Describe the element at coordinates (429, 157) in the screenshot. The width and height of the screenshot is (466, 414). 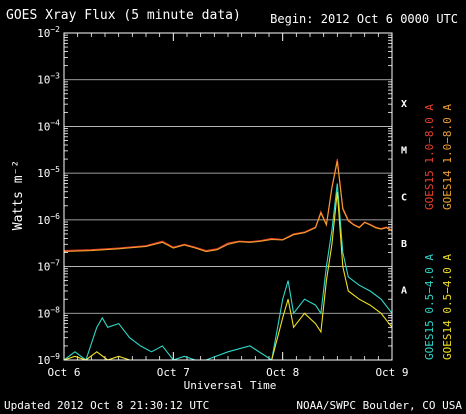
I see `legend-entry: GOES15 1.0−8.0 A` at that location.